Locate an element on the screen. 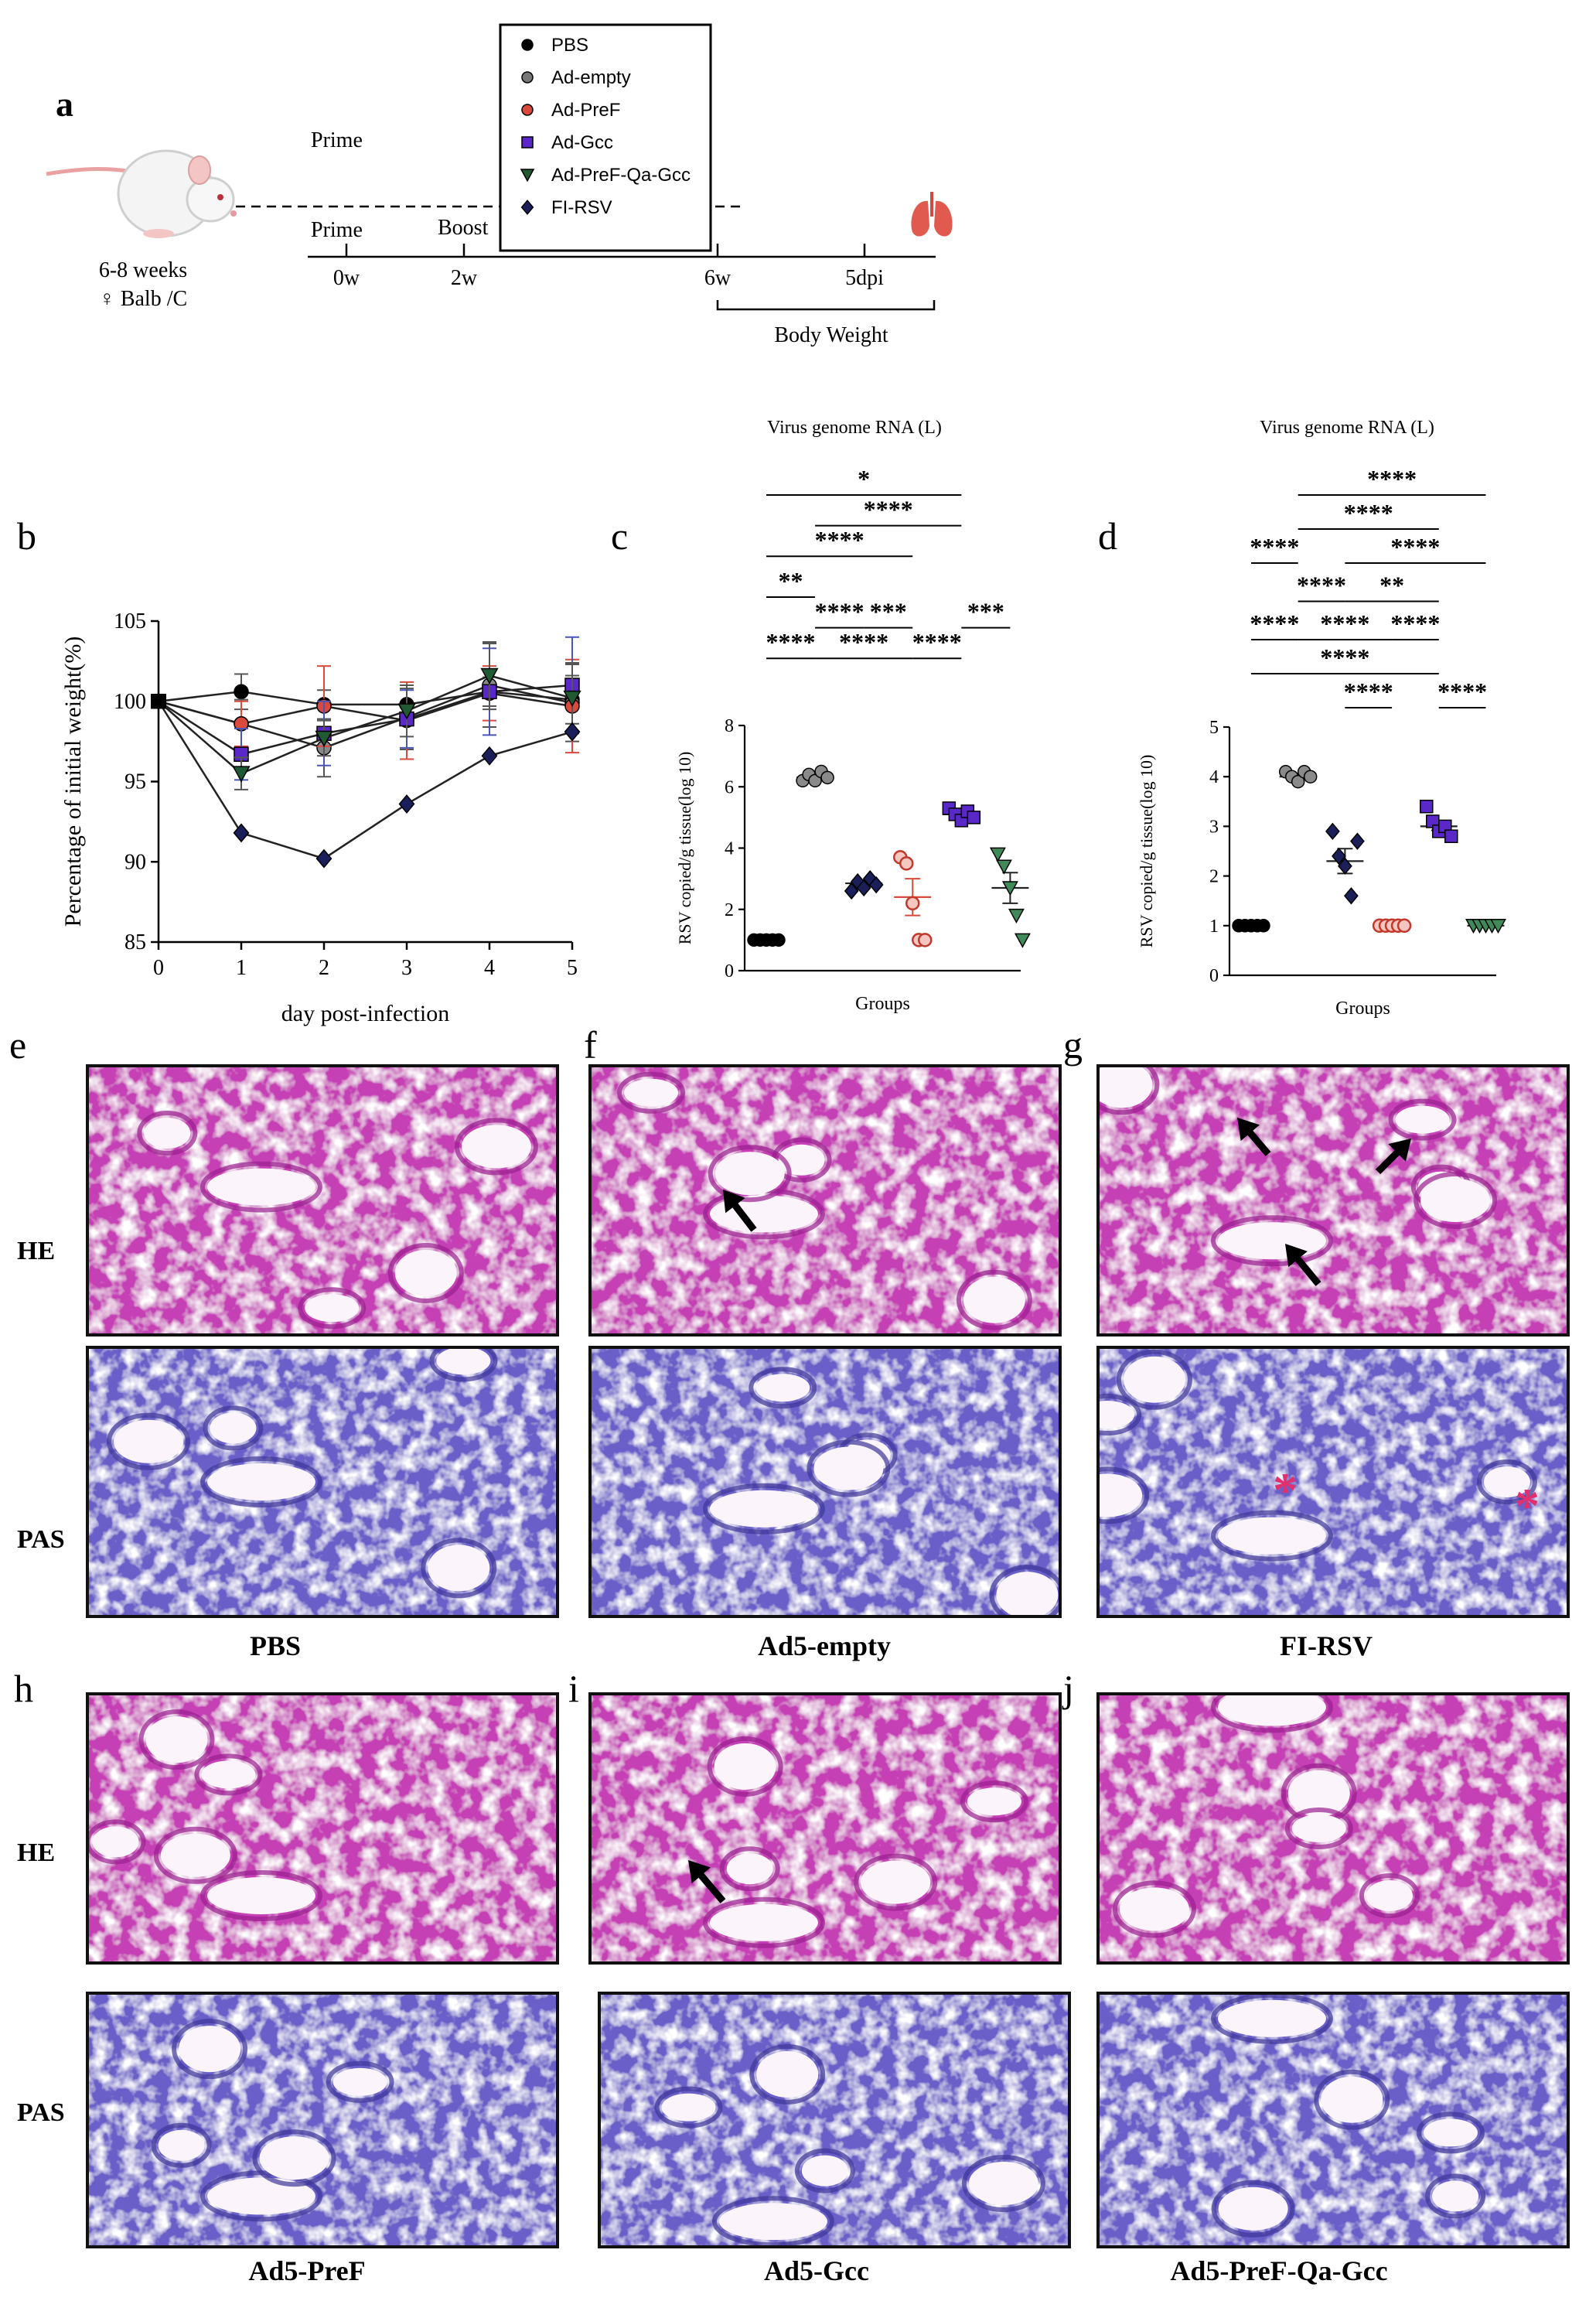  timeline-5dpi: 5dpi is located at coordinates (864, 278).